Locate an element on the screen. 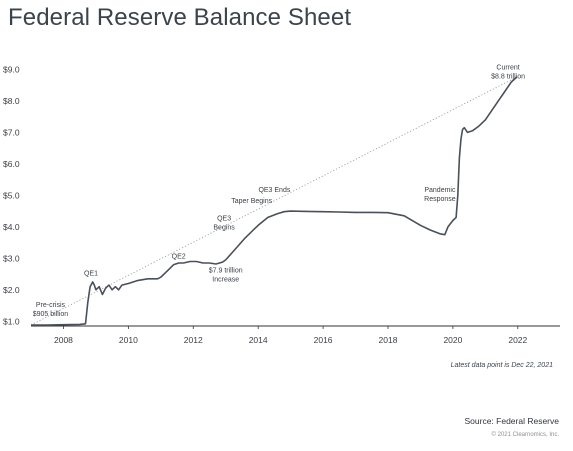 This screenshot has height=451, width=573. x-tick-label: 2018 is located at coordinates (388, 340).